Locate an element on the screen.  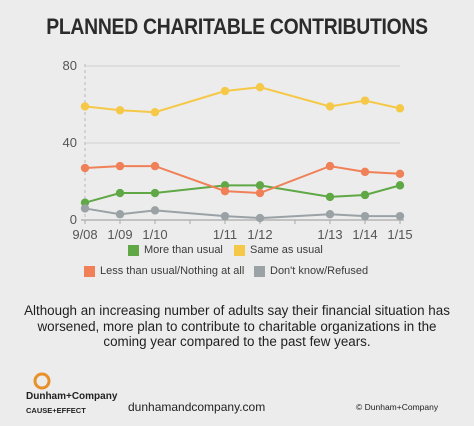
x-tick-label: 9/08 is located at coordinates (84, 234).